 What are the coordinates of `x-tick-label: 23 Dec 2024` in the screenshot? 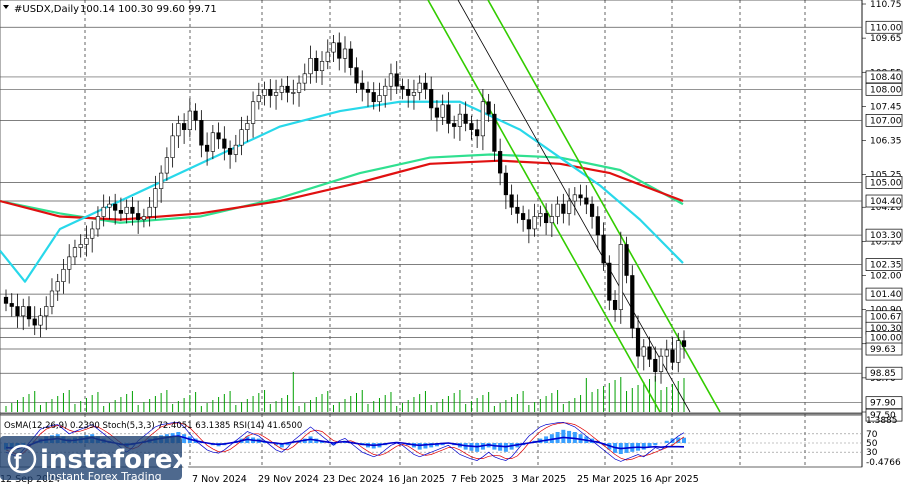 It's located at (353, 479).